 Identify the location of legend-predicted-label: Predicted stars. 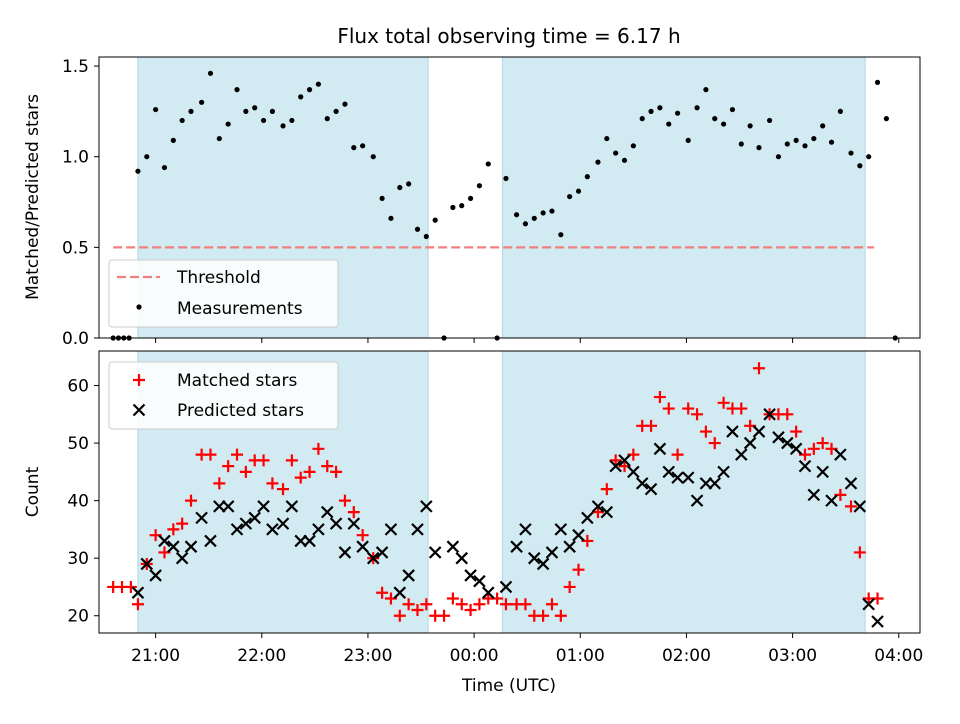
(240, 411).